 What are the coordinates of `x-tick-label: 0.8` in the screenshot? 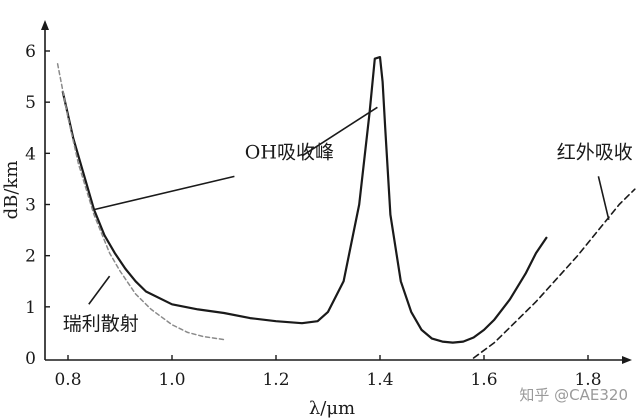 It's located at (67, 380).